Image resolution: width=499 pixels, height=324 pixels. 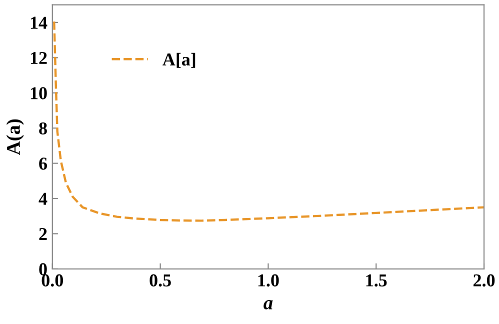 What do you see at coordinates (52, 280) in the screenshot?
I see `x-tick-label: 0.0` at bounding box center [52, 280].